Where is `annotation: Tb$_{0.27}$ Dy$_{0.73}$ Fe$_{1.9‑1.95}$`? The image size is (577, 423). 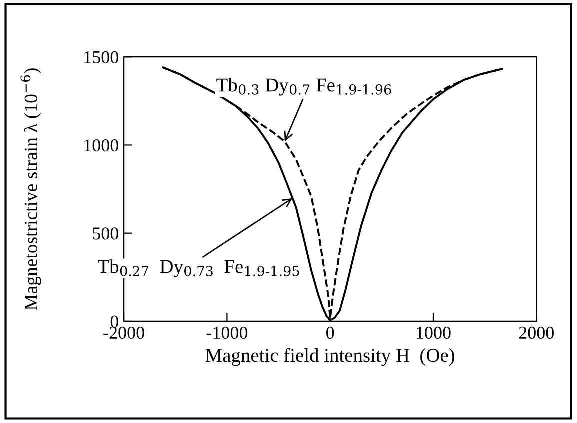 annotation: Tb$_{0.27}$ Dy$_{0.73}$ Fe$_{1.9‑1.95}$ is located at coordinates (199, 269).